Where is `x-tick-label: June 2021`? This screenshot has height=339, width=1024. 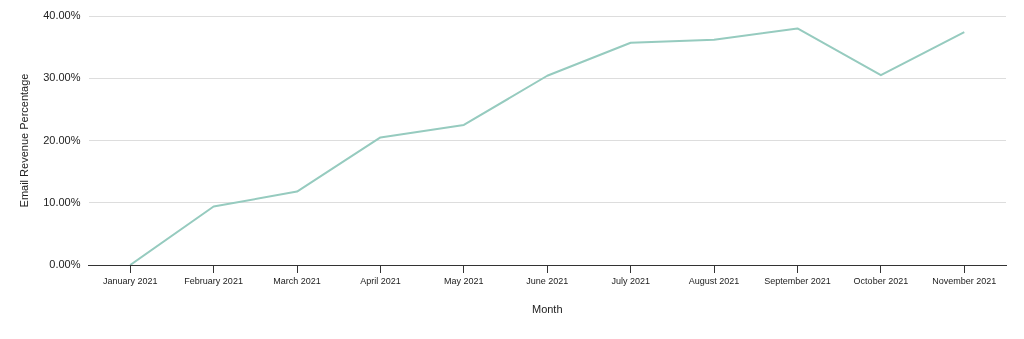
x-tick-label: June 2021 is located at coordinates (547, 280).